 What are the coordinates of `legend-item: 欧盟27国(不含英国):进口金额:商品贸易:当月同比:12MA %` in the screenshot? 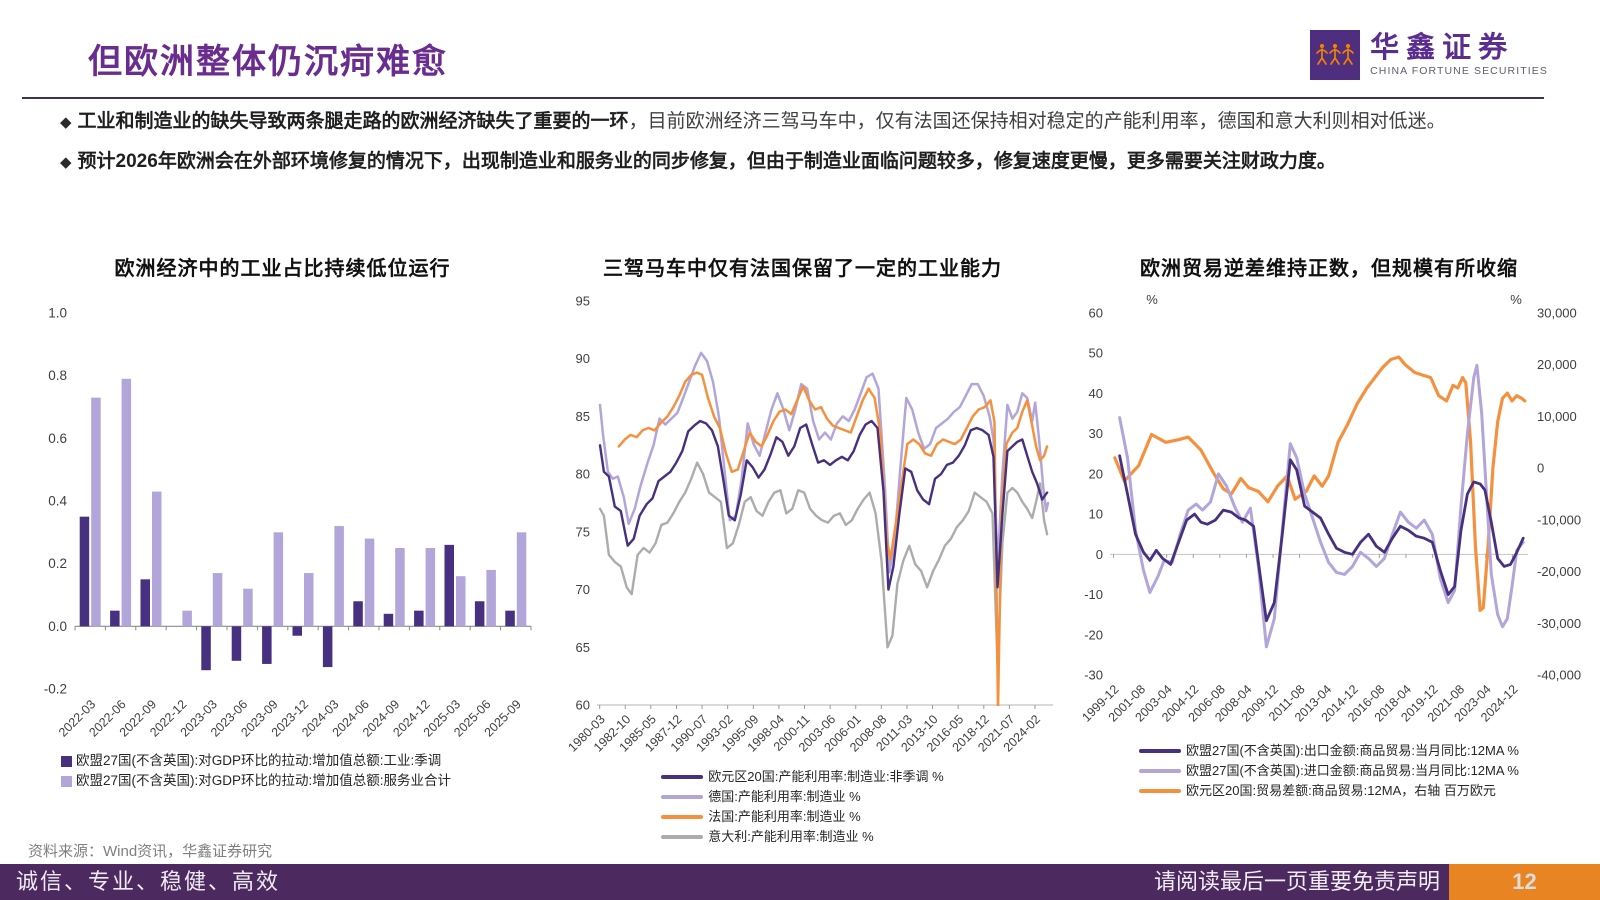 It's located at (1329, 771).